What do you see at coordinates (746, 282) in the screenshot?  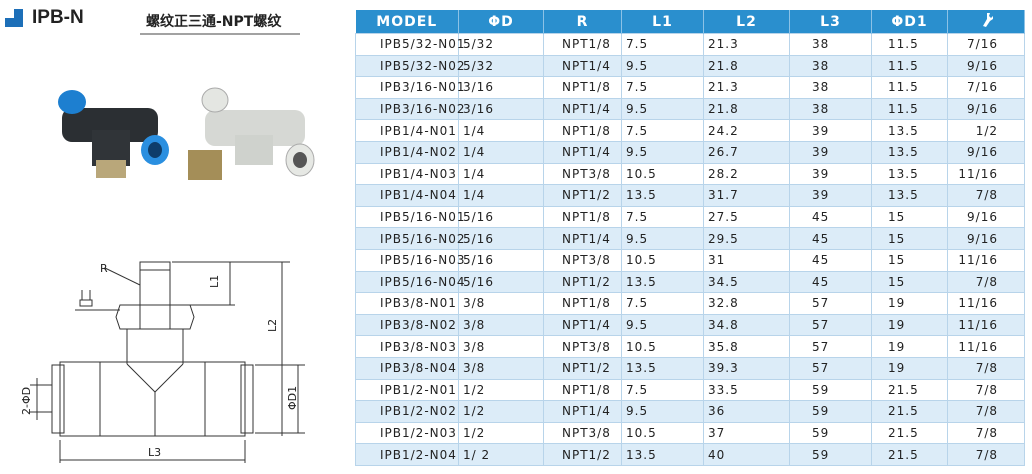 I see `table-cell: 34.5` at bounding box center [746, 282].